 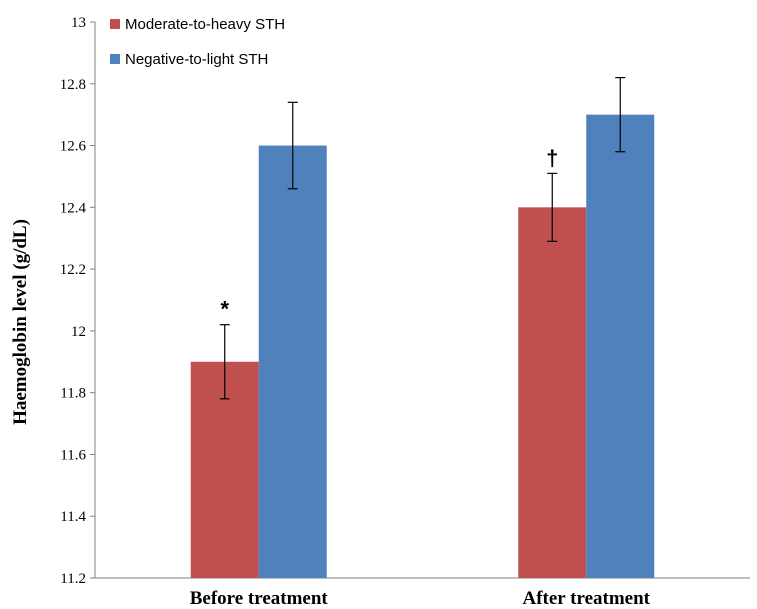 What do you see at coordinates (78, 332) in the screenshot?
I see `y-tick-label: 12` at bounding box center [78, 332].